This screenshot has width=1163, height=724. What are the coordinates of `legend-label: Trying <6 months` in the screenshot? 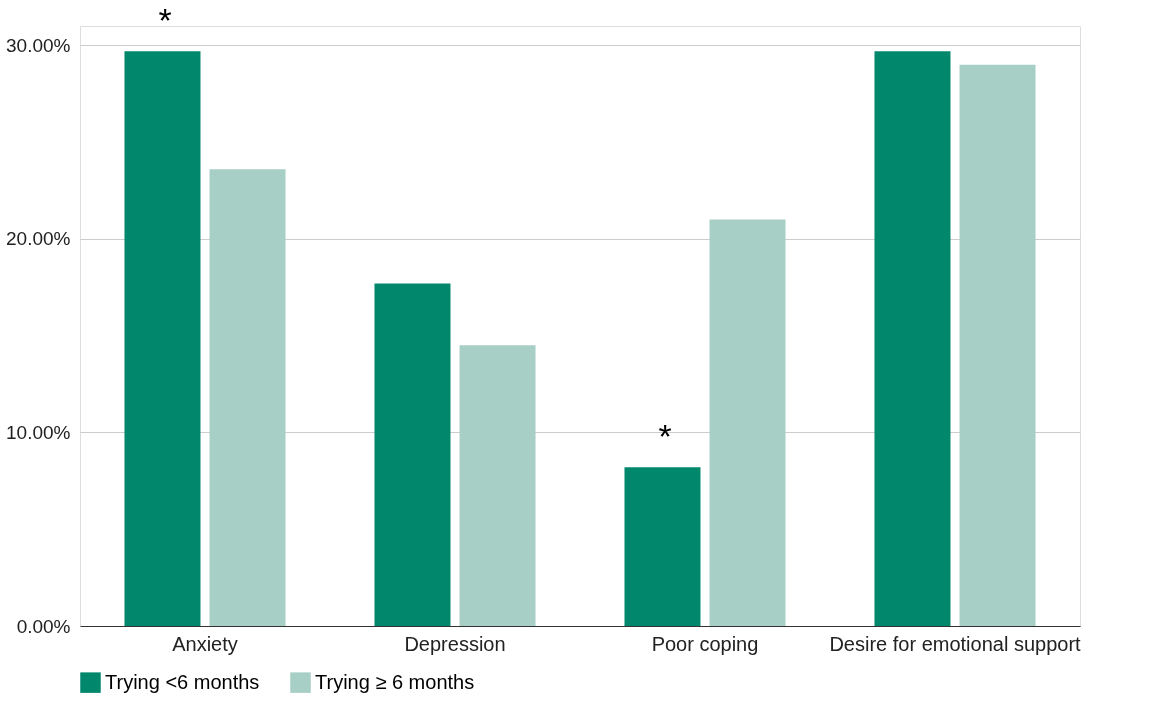 It's located at (182, 681).